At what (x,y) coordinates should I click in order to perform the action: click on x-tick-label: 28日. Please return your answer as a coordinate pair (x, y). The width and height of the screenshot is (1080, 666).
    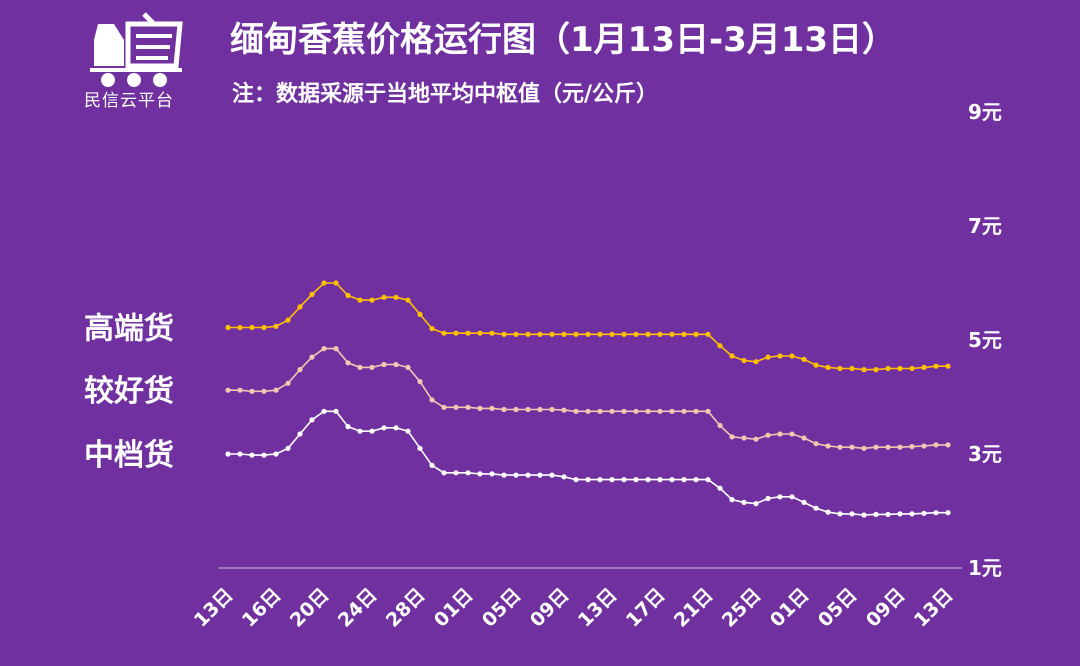
    Looking at the image, I should click on (406, 608).